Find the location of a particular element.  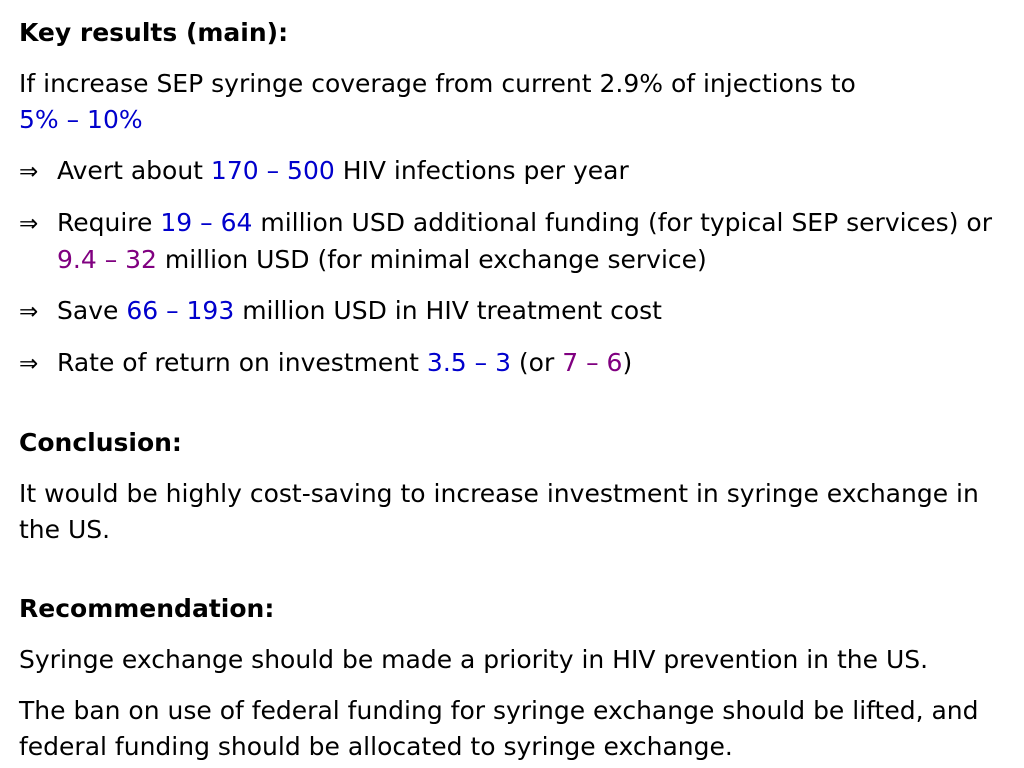

require-prefix: Require is located at coordinates (109, 222).